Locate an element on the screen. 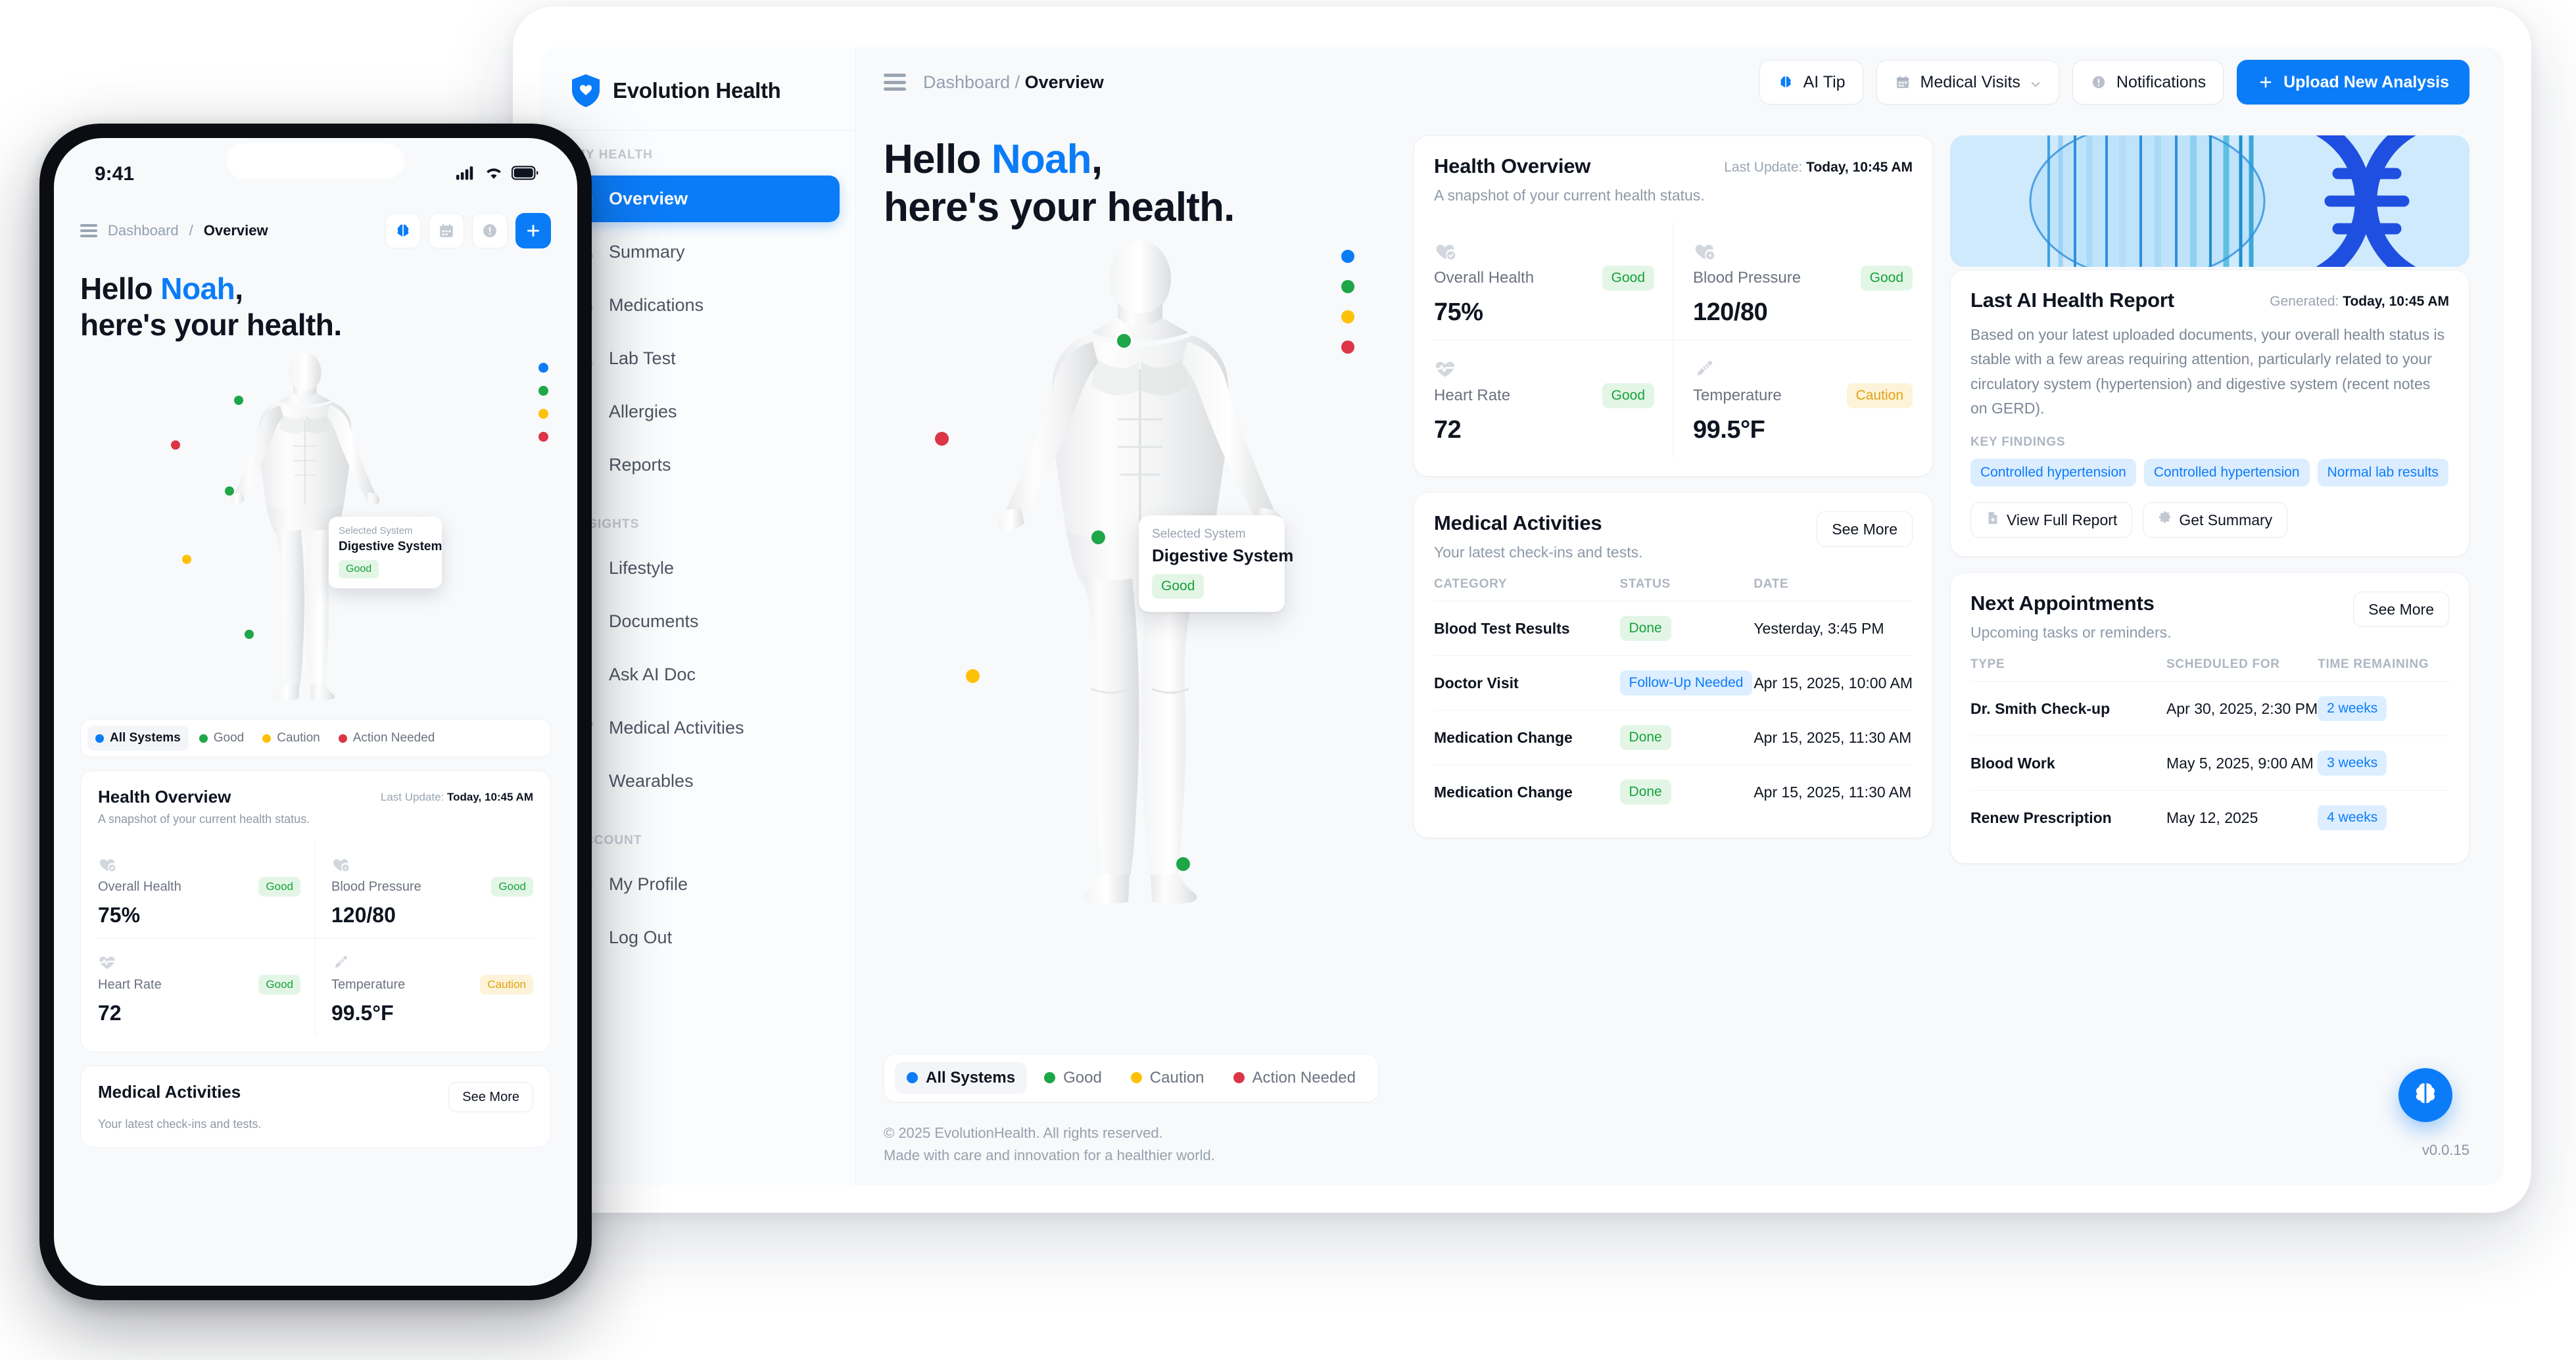 This screenshot has width=2576, height=1360. metric-status-badge: Good is located at coordinates (512, 887).